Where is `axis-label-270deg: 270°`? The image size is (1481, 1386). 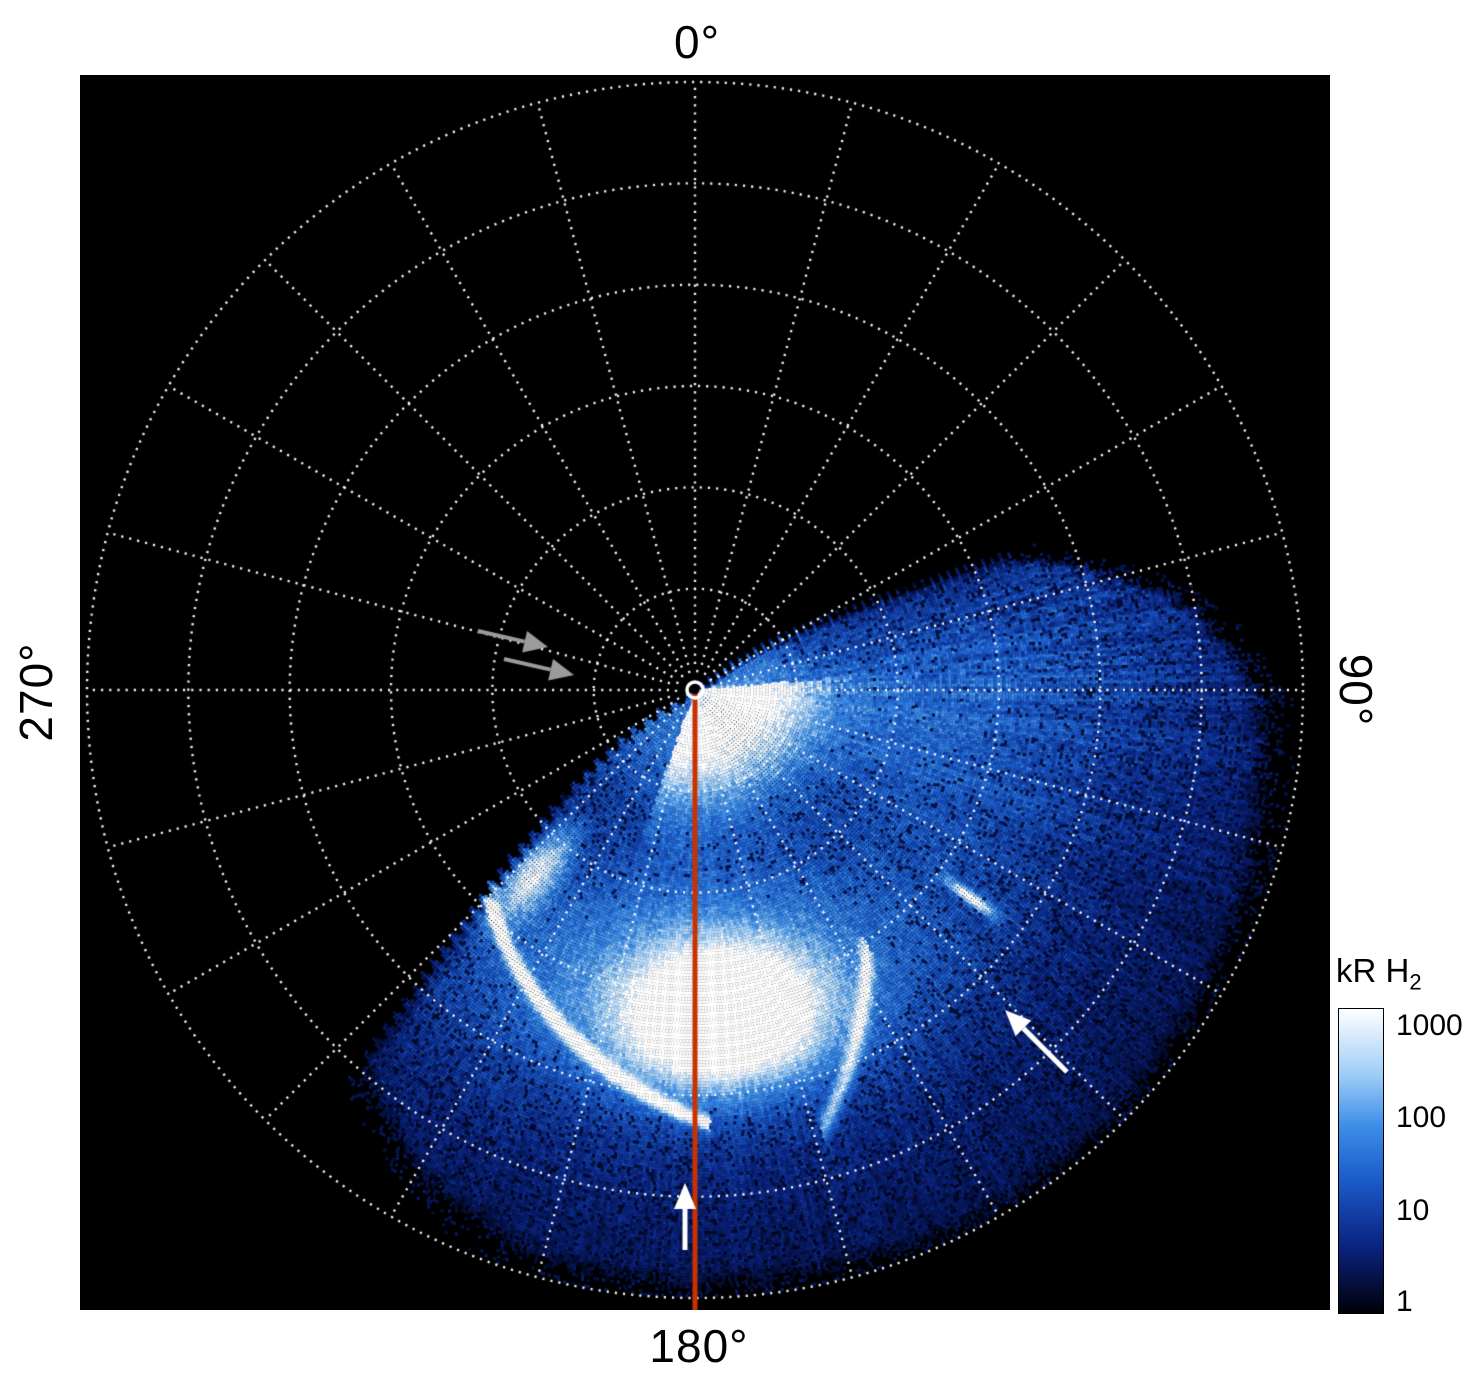 axis-label-270deg: 270° is located at coordinates (36, 692).